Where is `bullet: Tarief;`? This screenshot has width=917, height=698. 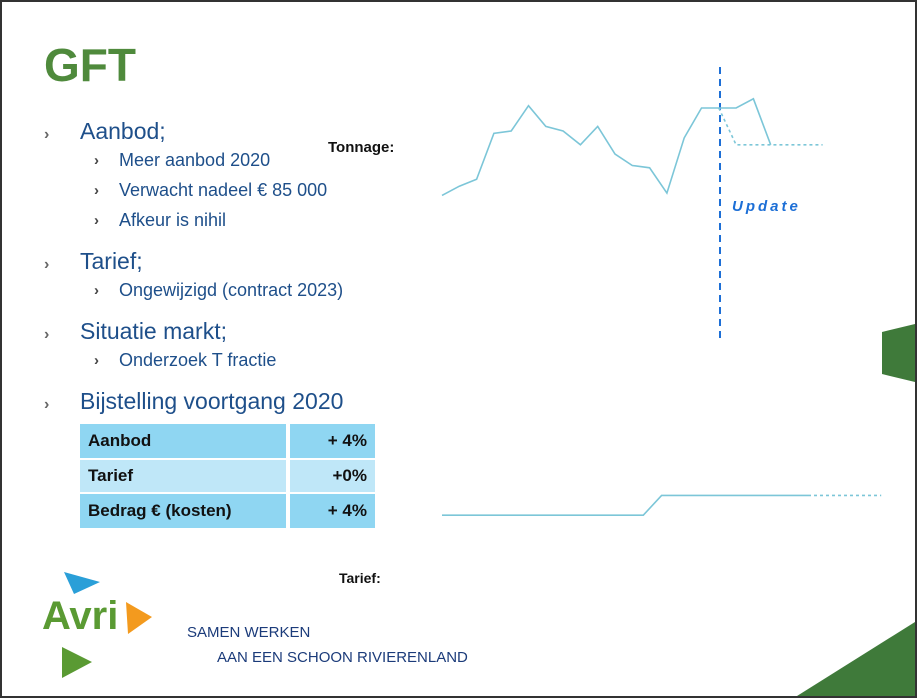 bullet: Tarief; is located at coordinates (111, 261).